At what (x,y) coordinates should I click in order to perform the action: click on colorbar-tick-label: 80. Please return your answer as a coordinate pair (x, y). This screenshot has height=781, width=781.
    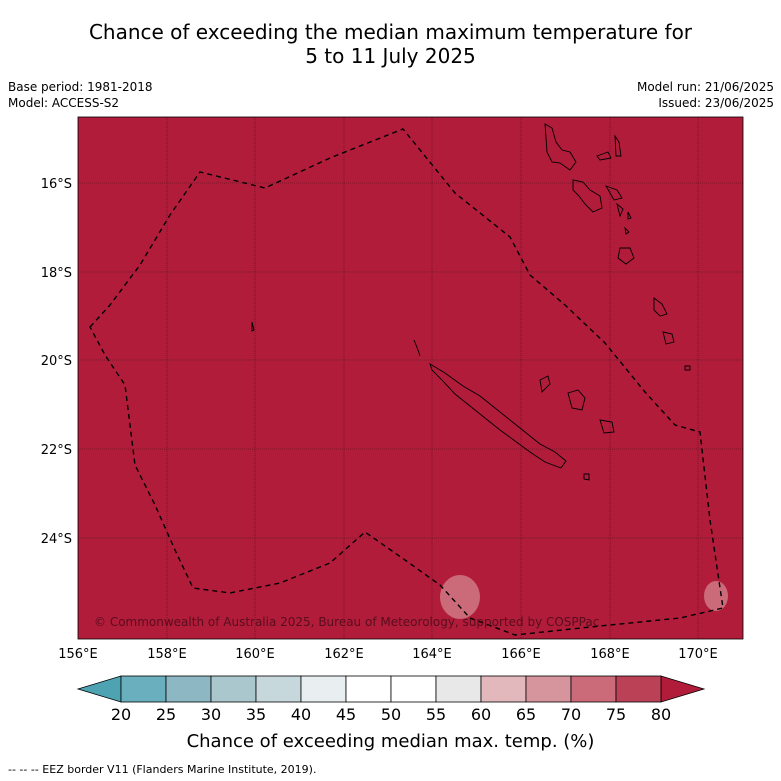
    Looking at the image, I should click on (661, 714).